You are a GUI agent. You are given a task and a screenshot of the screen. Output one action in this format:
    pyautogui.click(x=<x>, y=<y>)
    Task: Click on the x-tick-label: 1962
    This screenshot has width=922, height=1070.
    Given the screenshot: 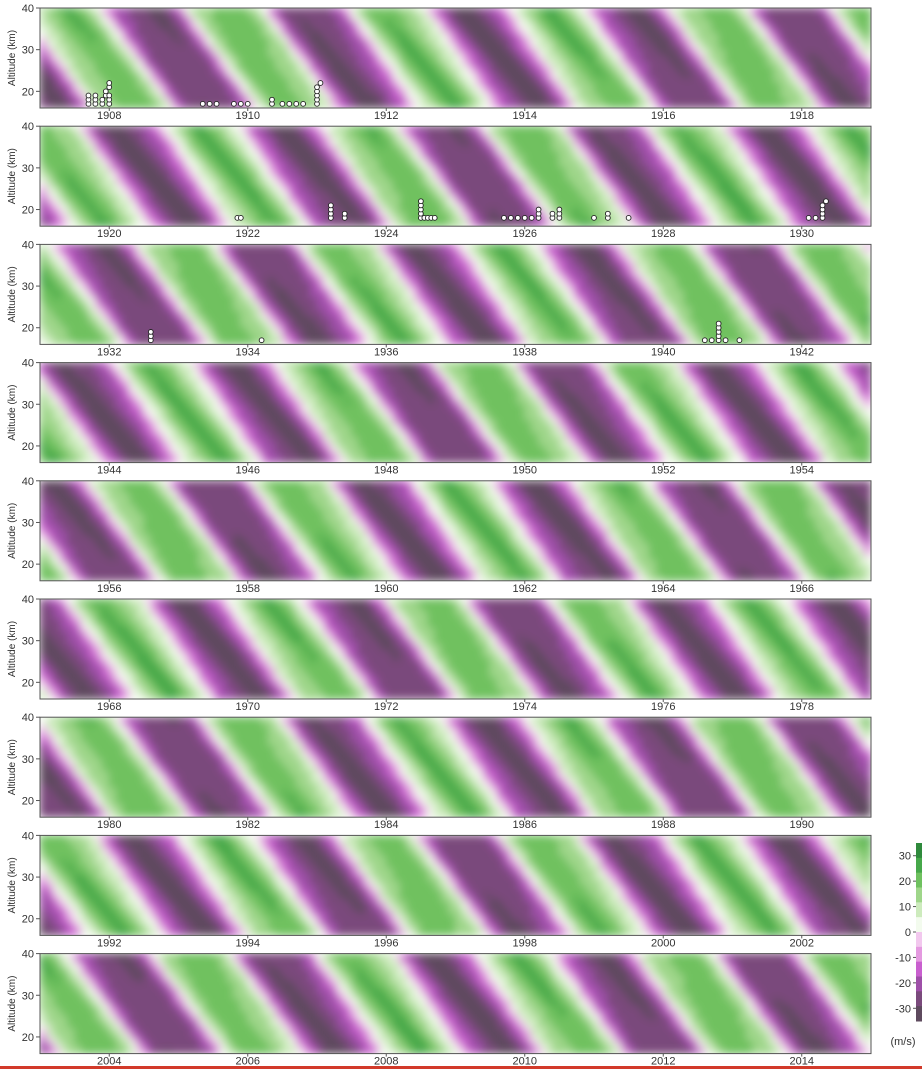 What is the action you would take?
    pyautogui.click(x=525, y=589)
    